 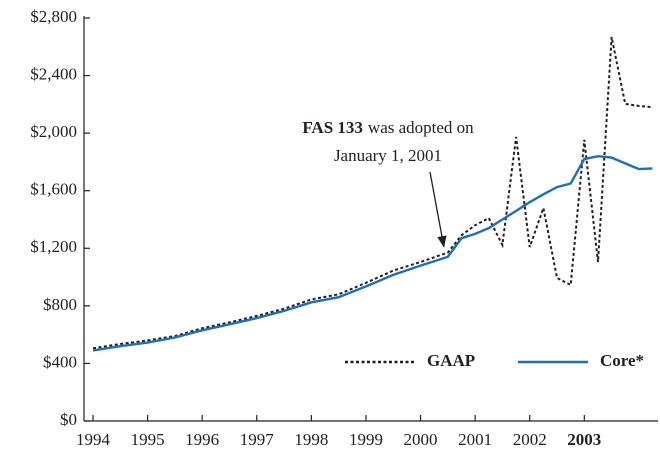 I want to click on y-tick-label: $0, so click(x=68, y=419).